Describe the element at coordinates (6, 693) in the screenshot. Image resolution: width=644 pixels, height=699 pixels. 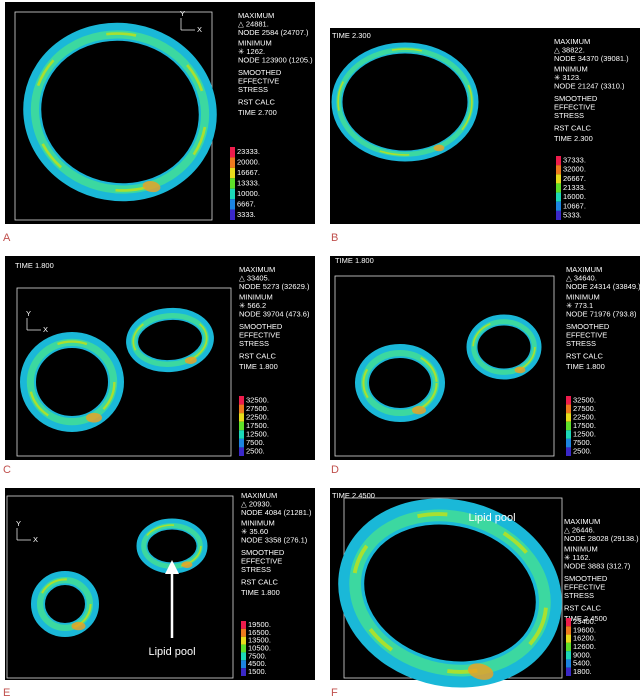
I see `panel-label: E` at that location.